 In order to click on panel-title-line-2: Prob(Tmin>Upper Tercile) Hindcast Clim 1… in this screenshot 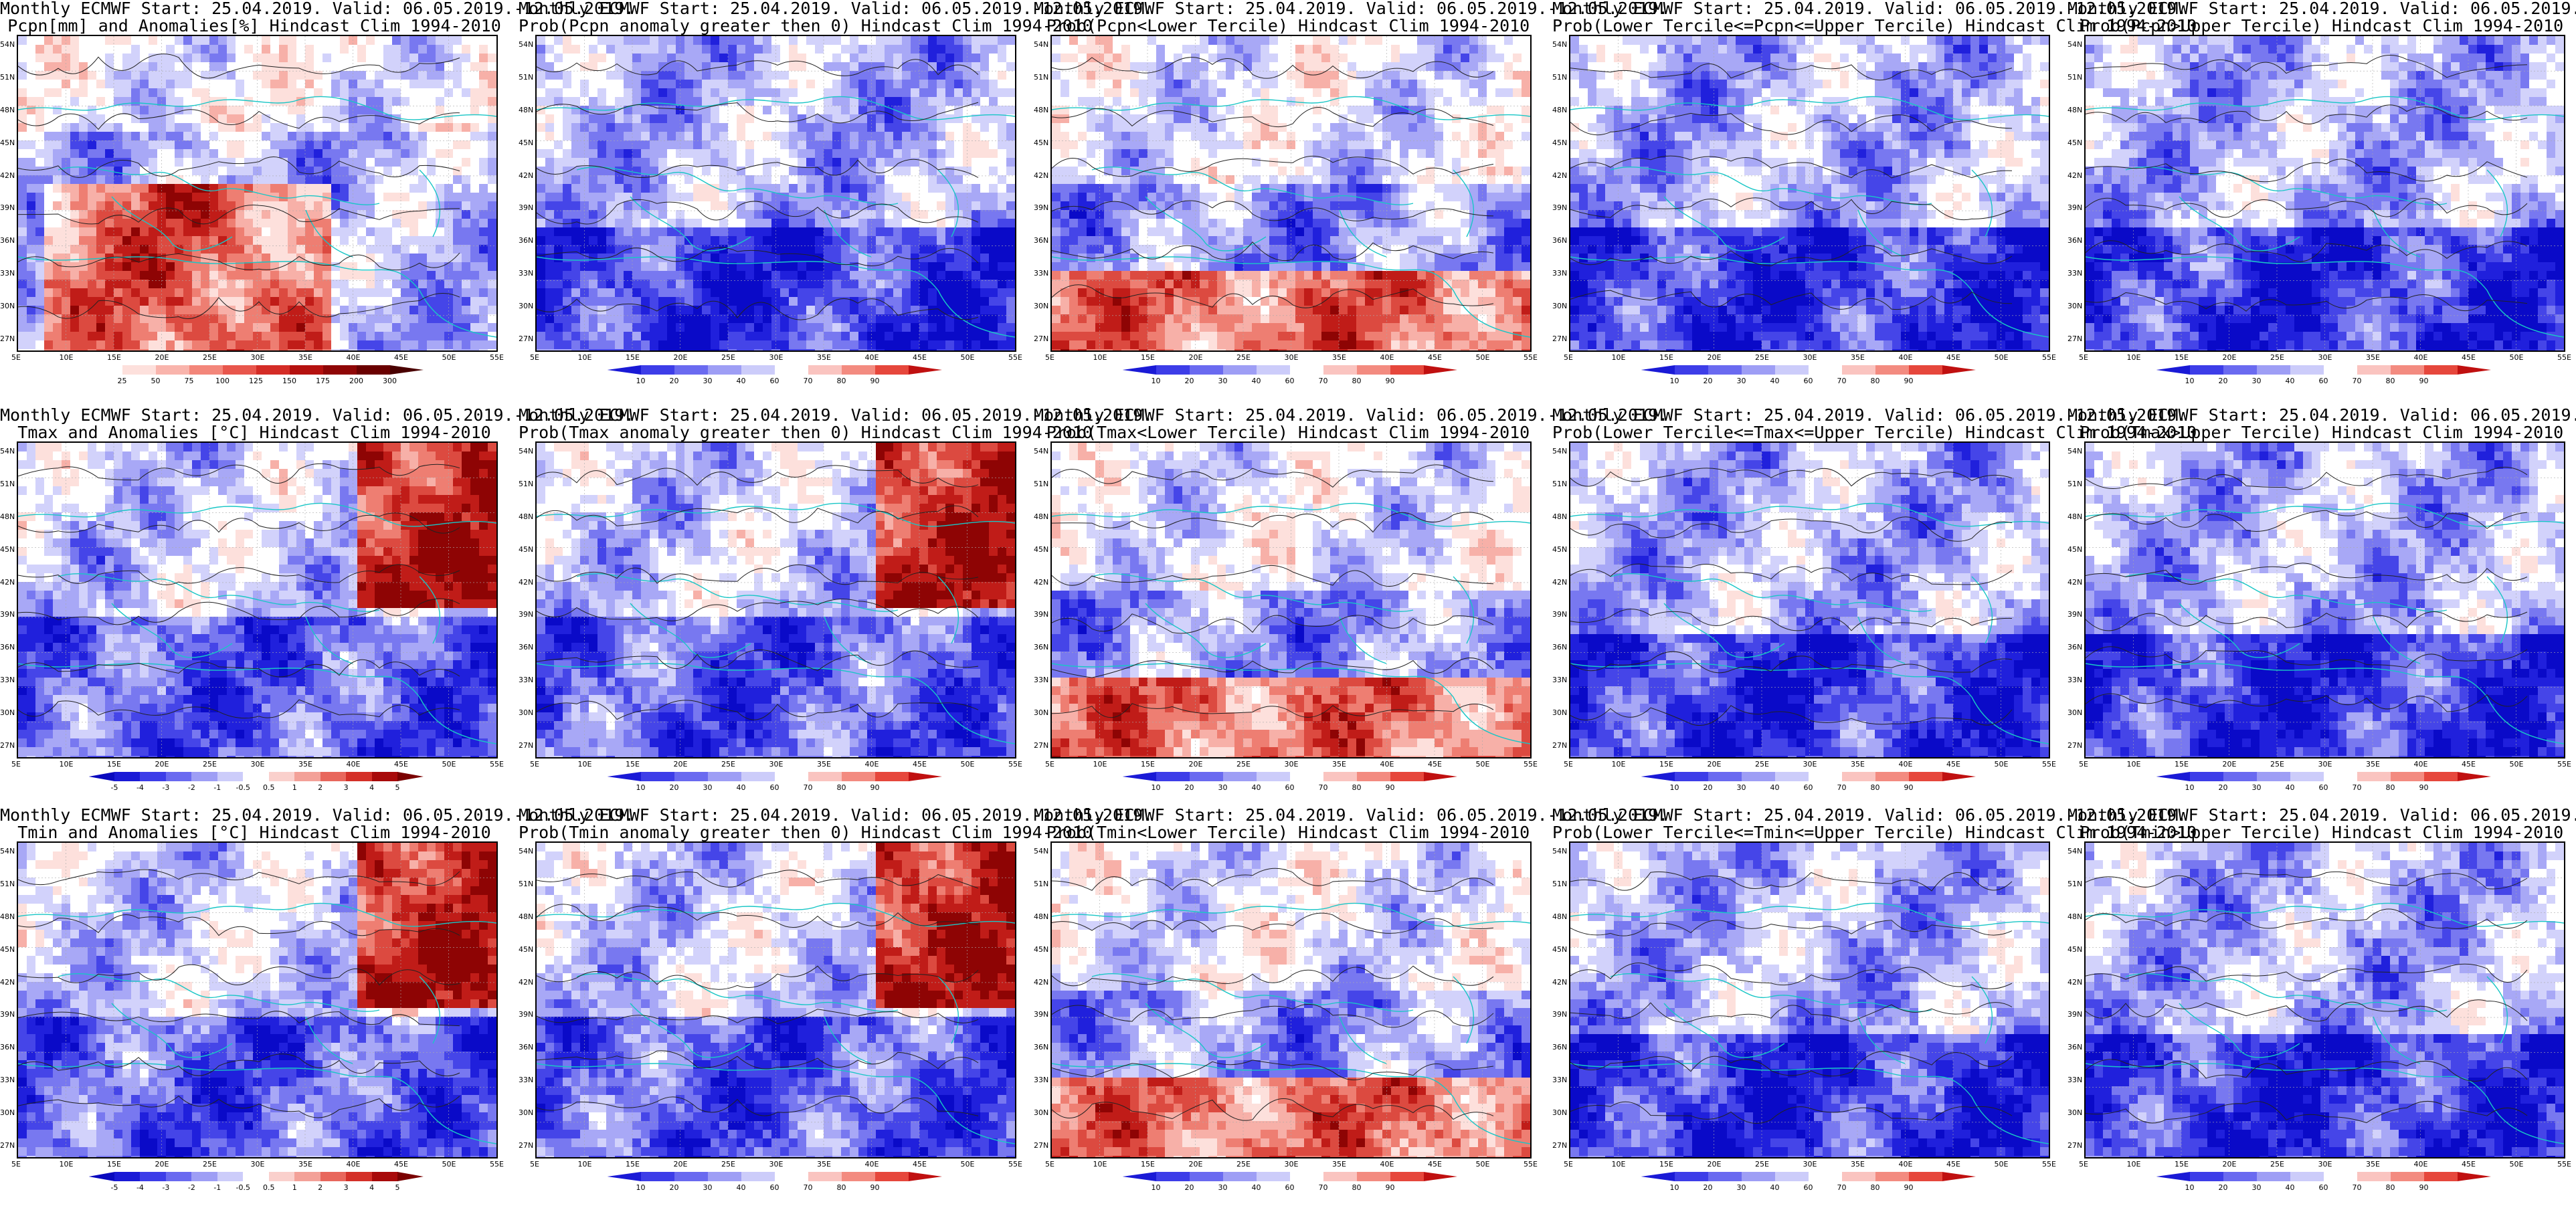, I will do `click(2321, 832)`.